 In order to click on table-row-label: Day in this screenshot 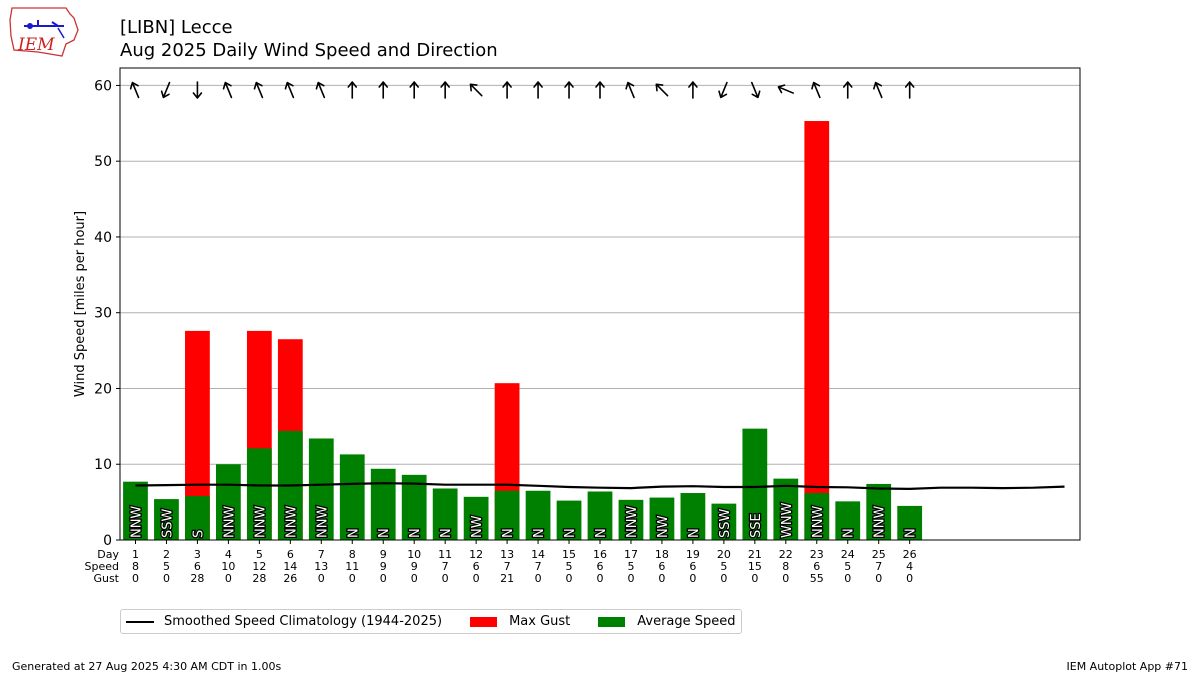, I will do `click(108, 554)`.